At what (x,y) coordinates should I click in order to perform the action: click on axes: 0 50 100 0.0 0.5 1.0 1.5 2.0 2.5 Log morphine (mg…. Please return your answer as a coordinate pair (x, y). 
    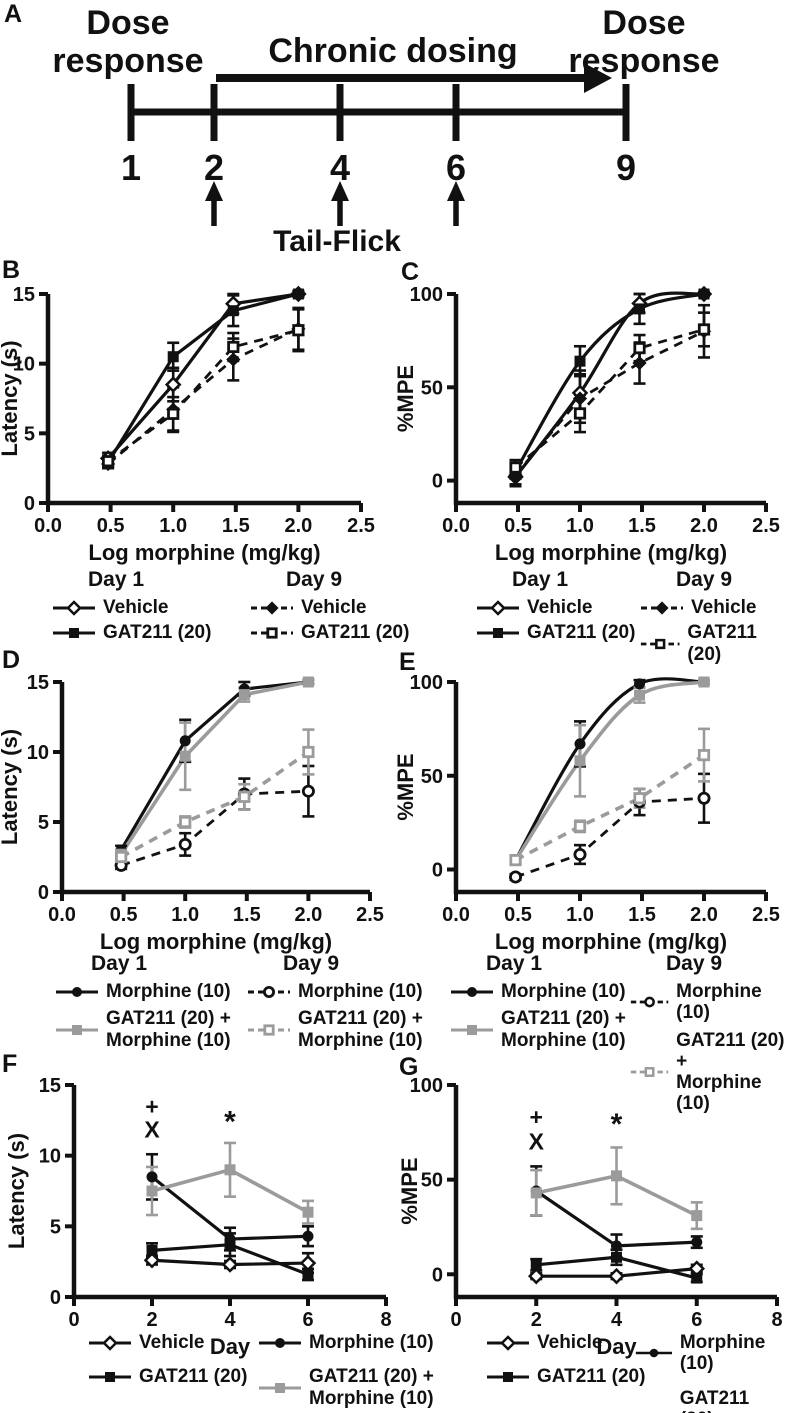
    Looking at the image, I should click on (586, 813).